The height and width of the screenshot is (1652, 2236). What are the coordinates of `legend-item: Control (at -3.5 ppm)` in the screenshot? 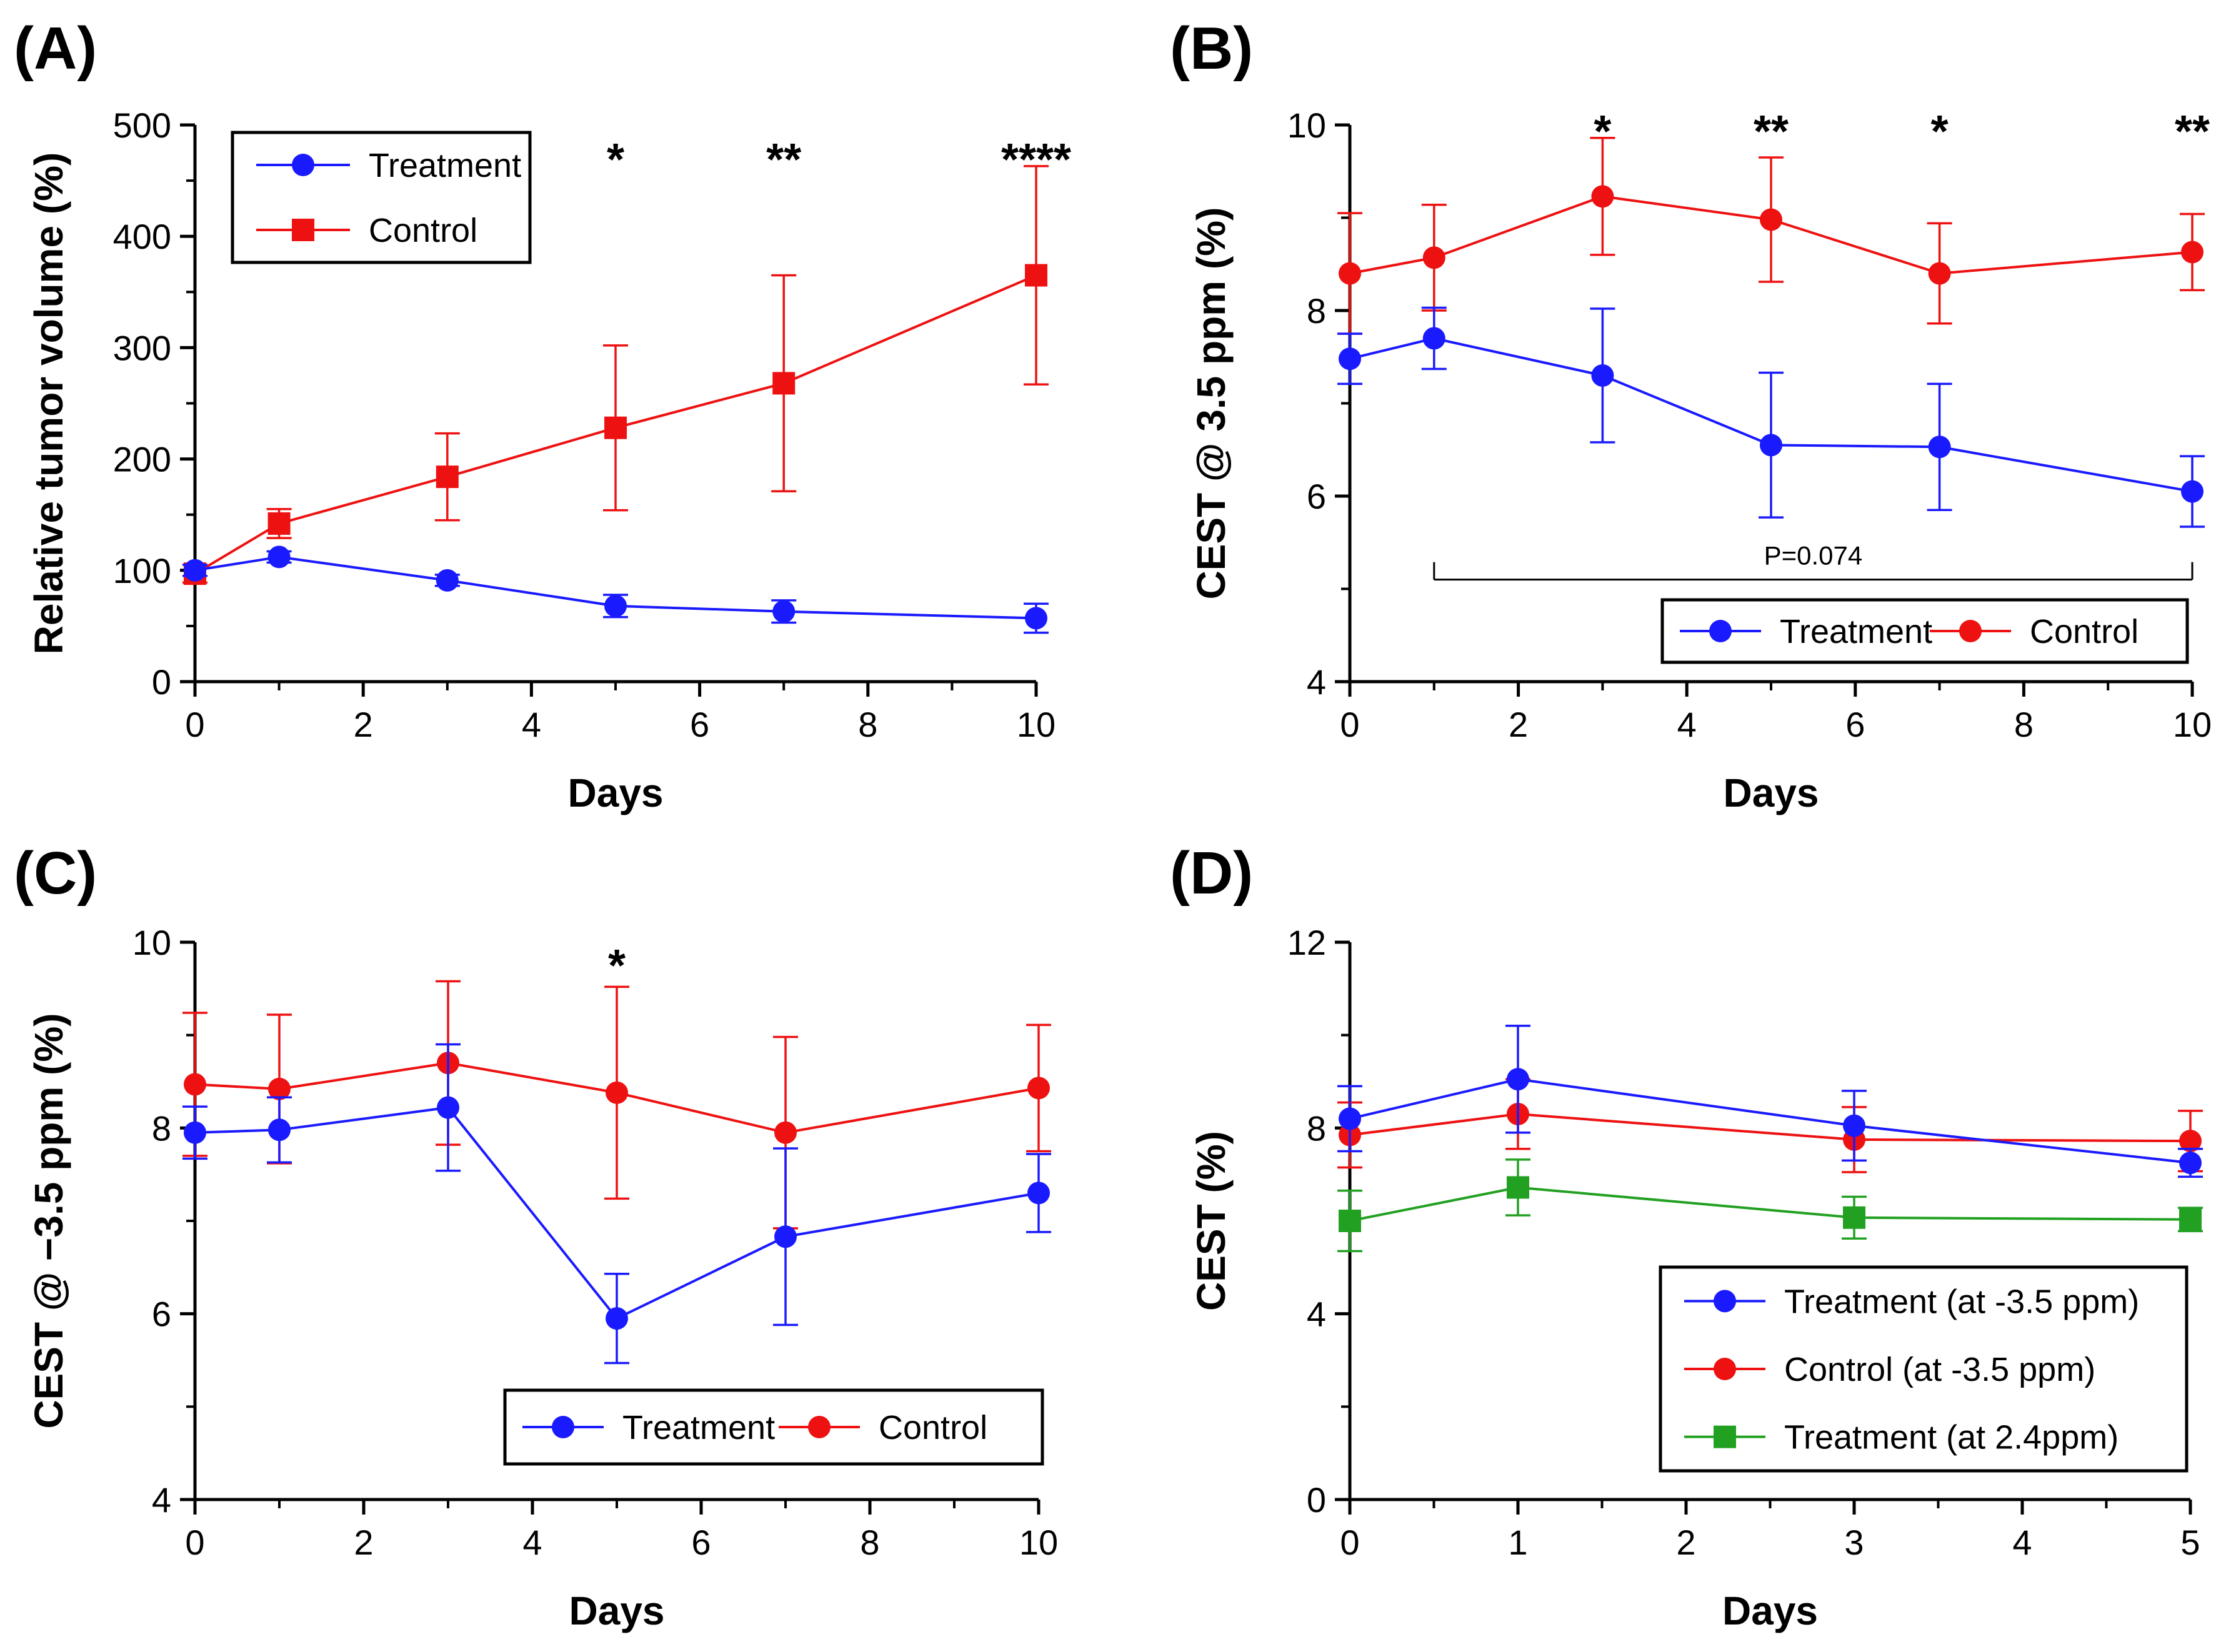 It's located at (1889, 1369).